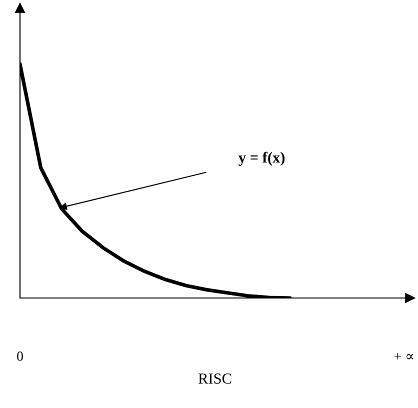 This screenshot has height=408, width=418. What do you see at coordinates (215, 378) in the screenshot?
I see `x-axis-title: RISC` at bounding box center [215, 378].